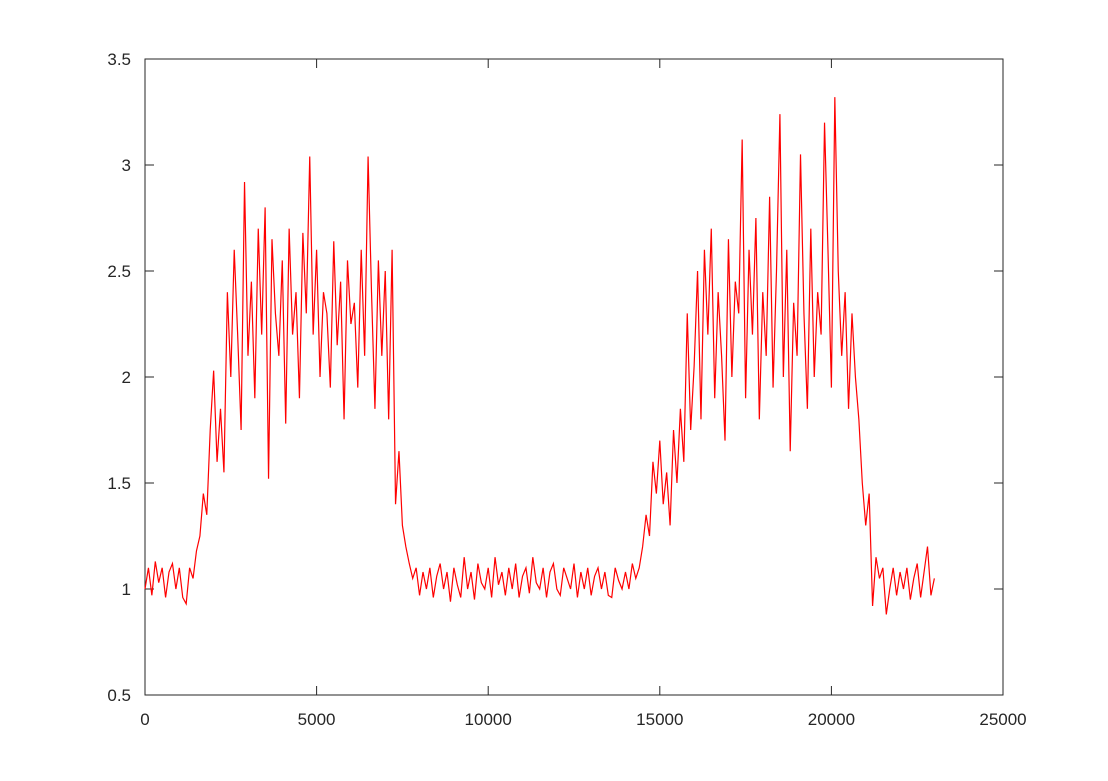 This screenshot has height=781, width=1108. What do you see at coordinates (126, 377) in the screenshot?
I see `y-tick-label: 2` at bounding box center [126, 377].